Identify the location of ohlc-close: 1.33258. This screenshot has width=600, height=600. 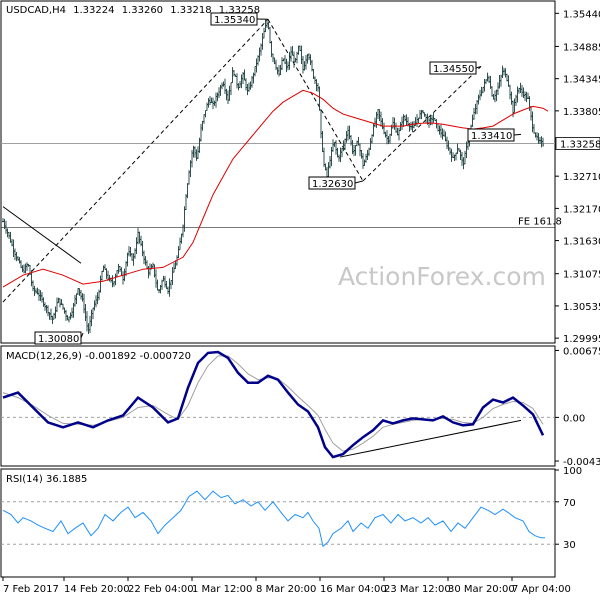
(239, 10).